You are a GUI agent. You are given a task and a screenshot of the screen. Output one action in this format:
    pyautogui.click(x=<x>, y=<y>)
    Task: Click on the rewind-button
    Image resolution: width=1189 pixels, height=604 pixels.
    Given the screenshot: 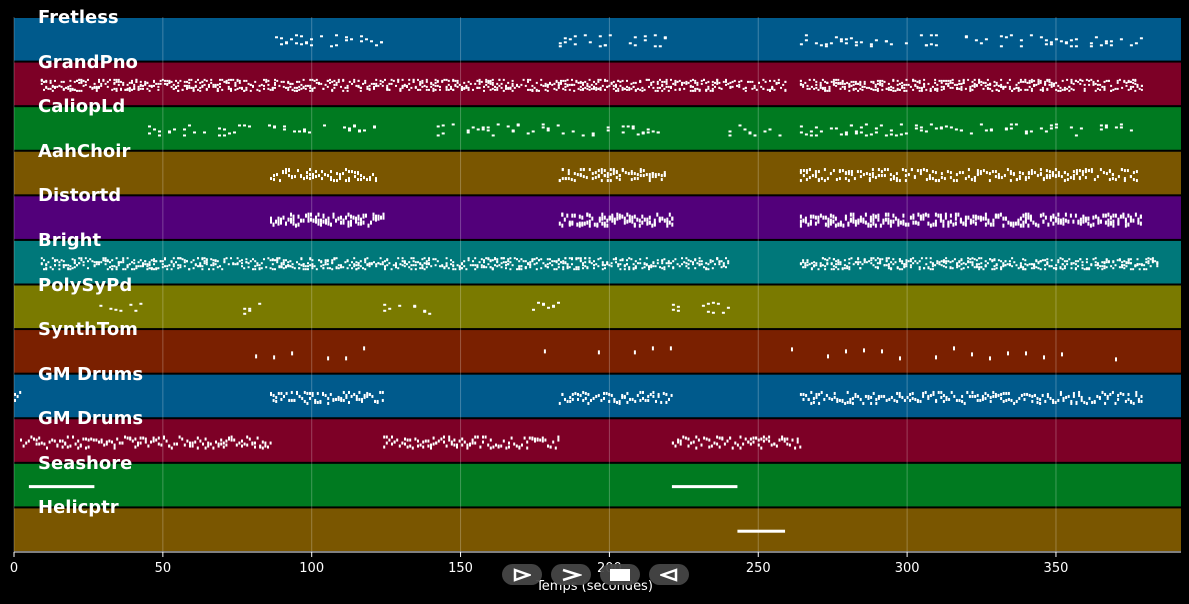 What is the action you would take?
    pyautogui.click(x=669, y=574)
    